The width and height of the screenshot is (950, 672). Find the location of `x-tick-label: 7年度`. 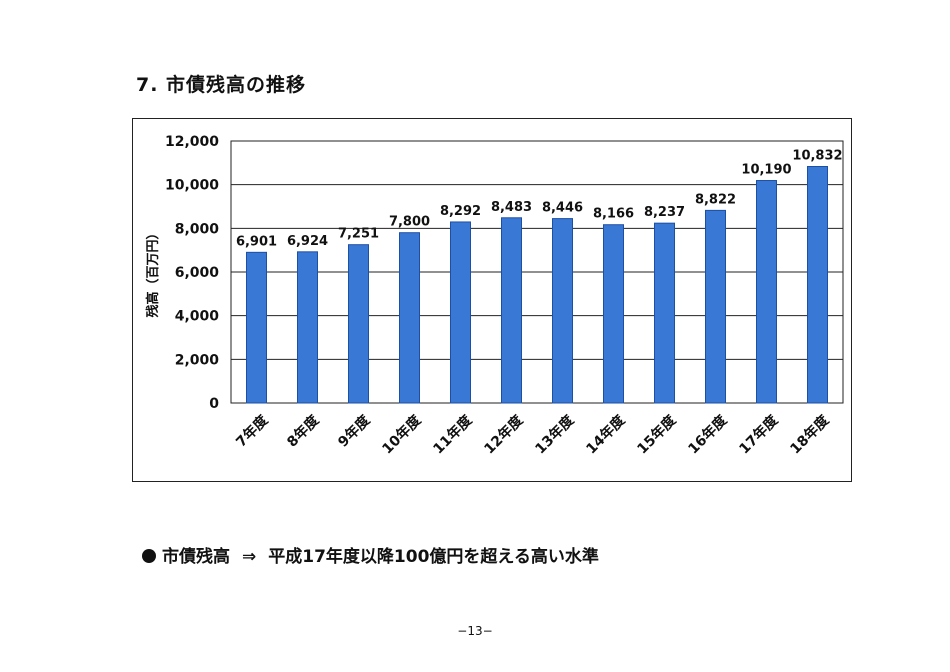

x-tick-label: 7年度 is located at coordinates (252, 430).